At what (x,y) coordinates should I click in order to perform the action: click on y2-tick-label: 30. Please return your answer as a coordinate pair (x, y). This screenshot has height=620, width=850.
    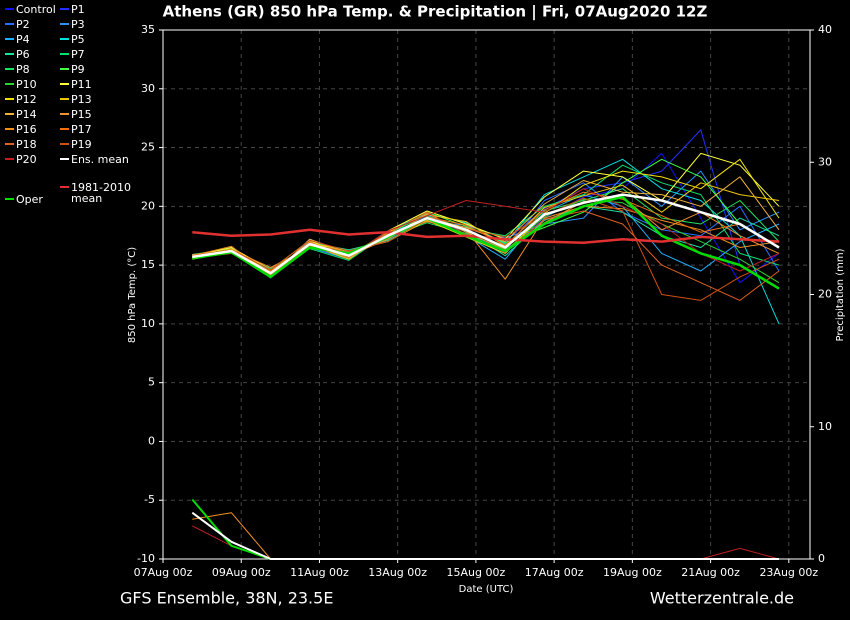
    Looking at the image, I should click on (825, 161).